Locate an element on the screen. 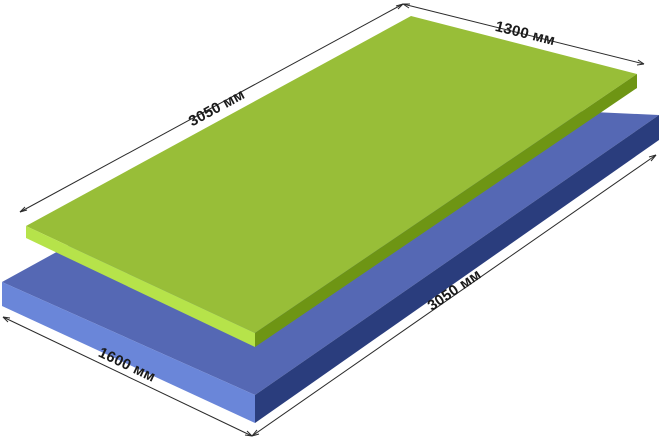  green-slab-front-face is located at coordinates (140, 286).